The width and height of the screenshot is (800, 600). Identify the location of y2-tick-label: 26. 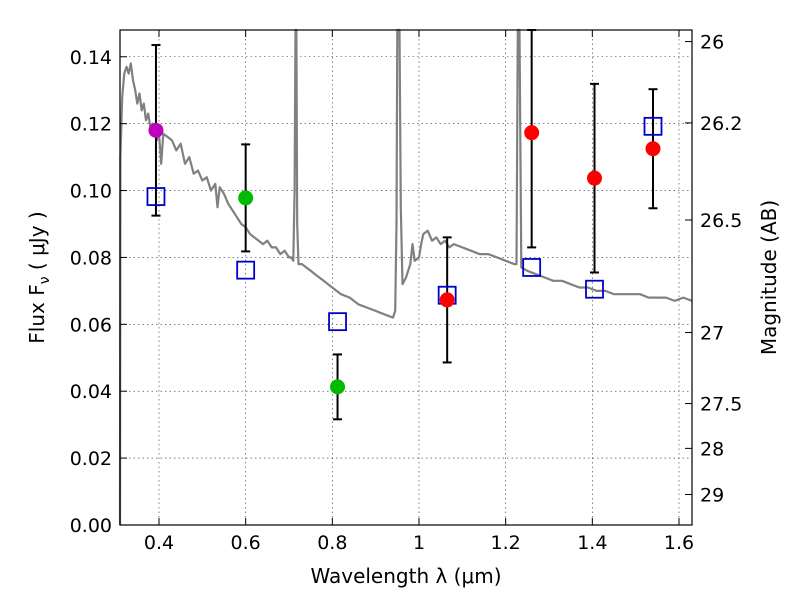
(712, 43).